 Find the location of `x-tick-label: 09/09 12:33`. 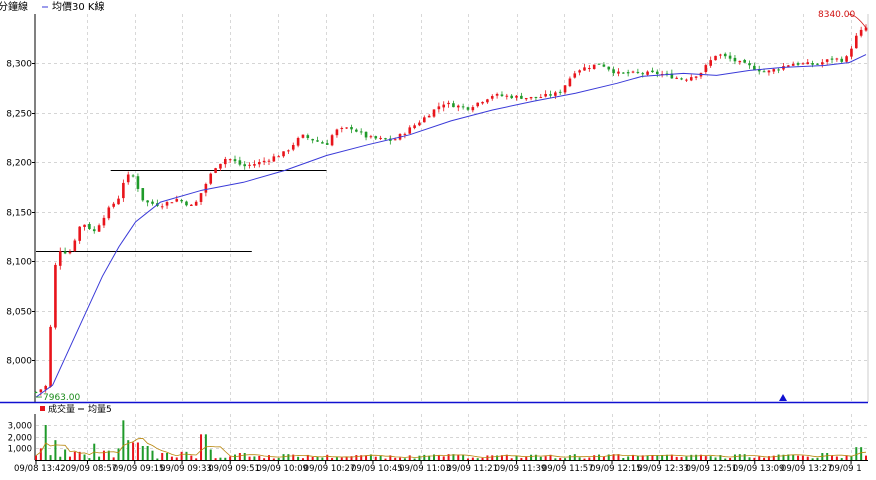

x-tick-label: 09/09 12:33 is located at coordinates (663, 469).